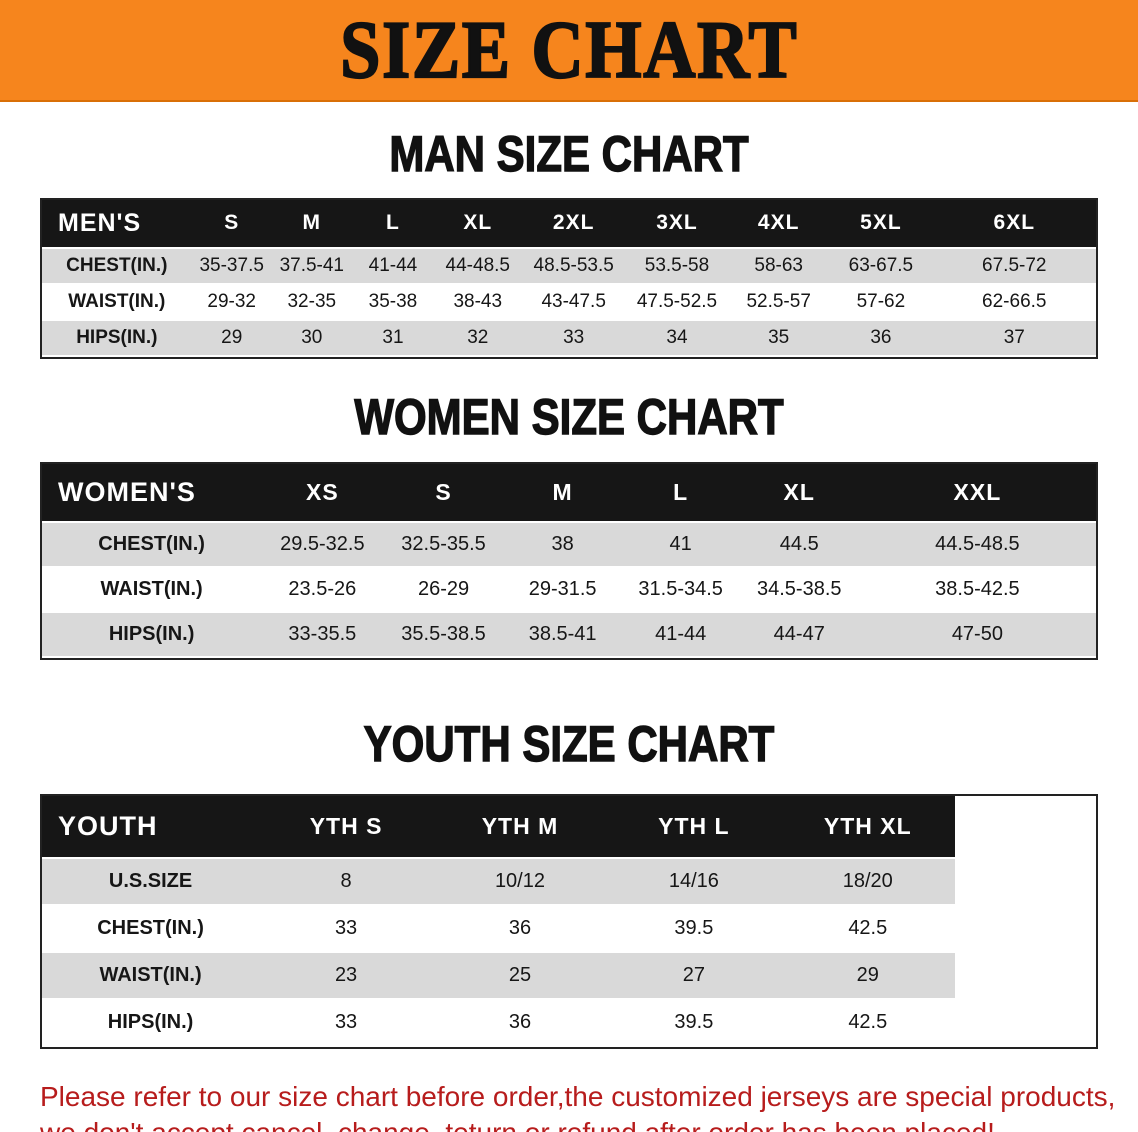 The image size is (1138, 1132). What do you see at coordinates (867, 880) in the screenshot?
I see `value-cell: 18/20` at bounding box center [867, 880].